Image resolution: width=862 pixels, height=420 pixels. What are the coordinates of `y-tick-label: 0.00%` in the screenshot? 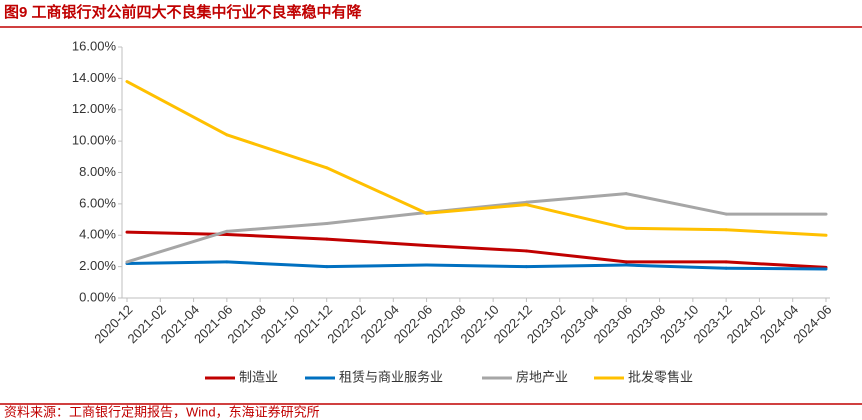 It's located at (97, 296).